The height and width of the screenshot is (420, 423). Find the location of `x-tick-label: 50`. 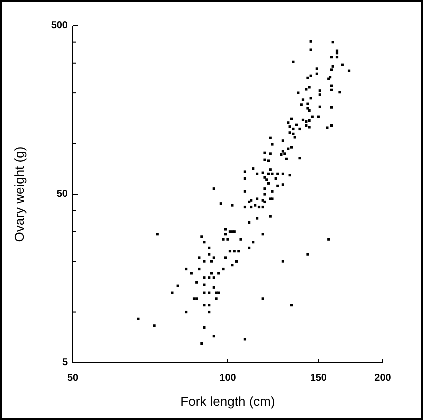

x-tick-label: 50 is located at coordinates (73, 378).